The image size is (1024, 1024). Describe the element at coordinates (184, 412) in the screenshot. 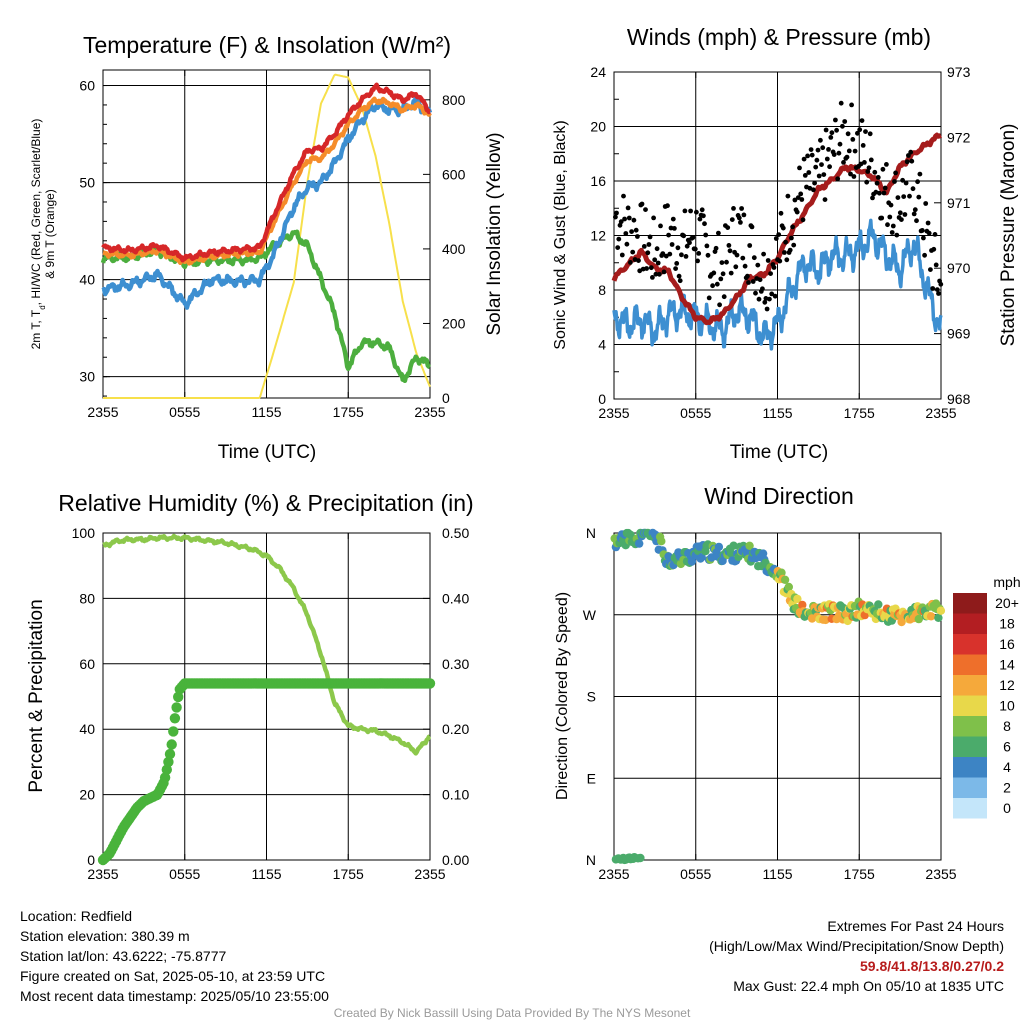

I see `temperature-xtick-label: 0555` at that location.